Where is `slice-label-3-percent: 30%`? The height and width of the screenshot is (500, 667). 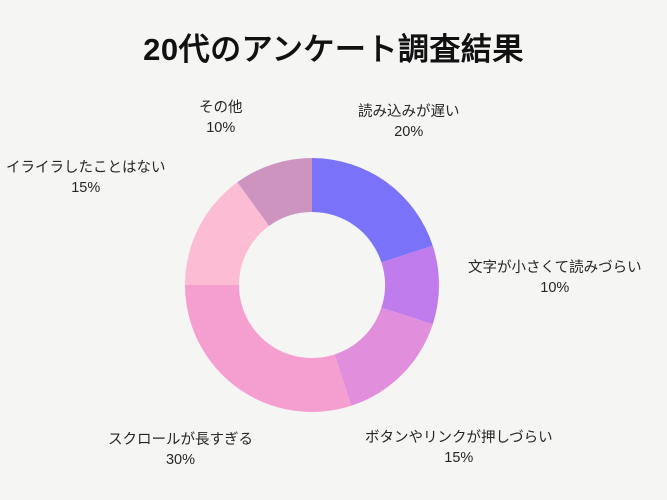
slice-label-3-percent: 30% is located at coordinates (180, 459).